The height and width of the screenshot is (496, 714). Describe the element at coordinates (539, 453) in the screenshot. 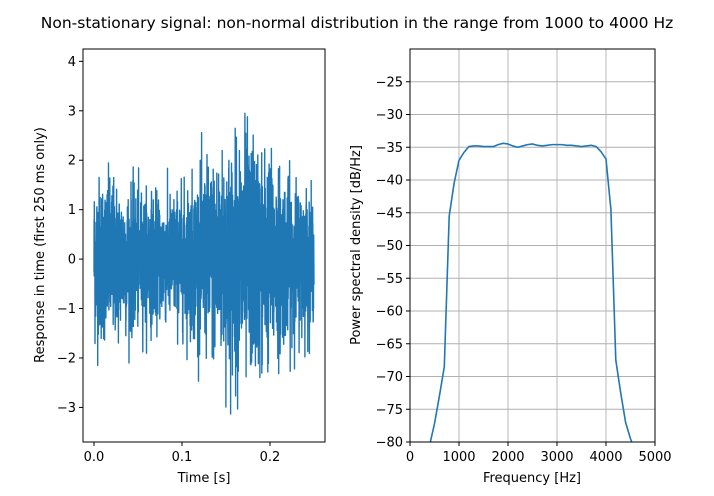

I see `psd-x-ticks: 0 1000 2000 3000 4000 5000` at that location.